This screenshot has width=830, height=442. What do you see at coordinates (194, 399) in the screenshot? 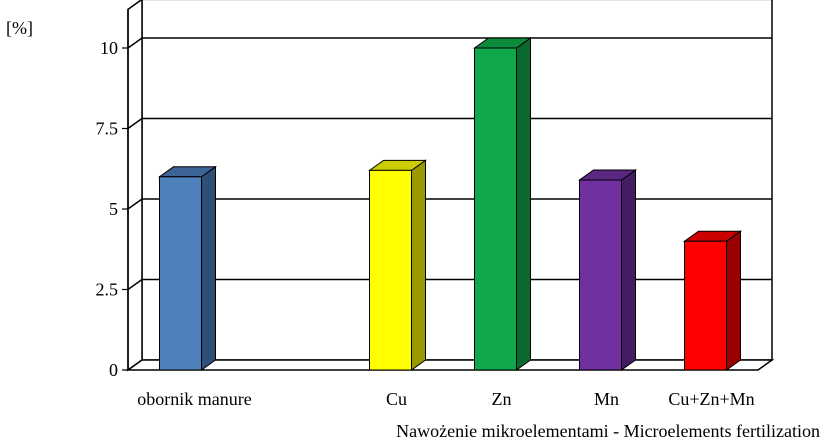
I see `x-category-label: obornik manure` at bounding box center [194, 399].